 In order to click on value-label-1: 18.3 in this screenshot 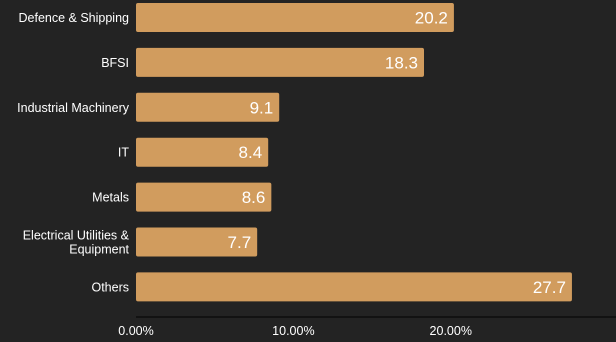, I will do `click(401, 62)`.